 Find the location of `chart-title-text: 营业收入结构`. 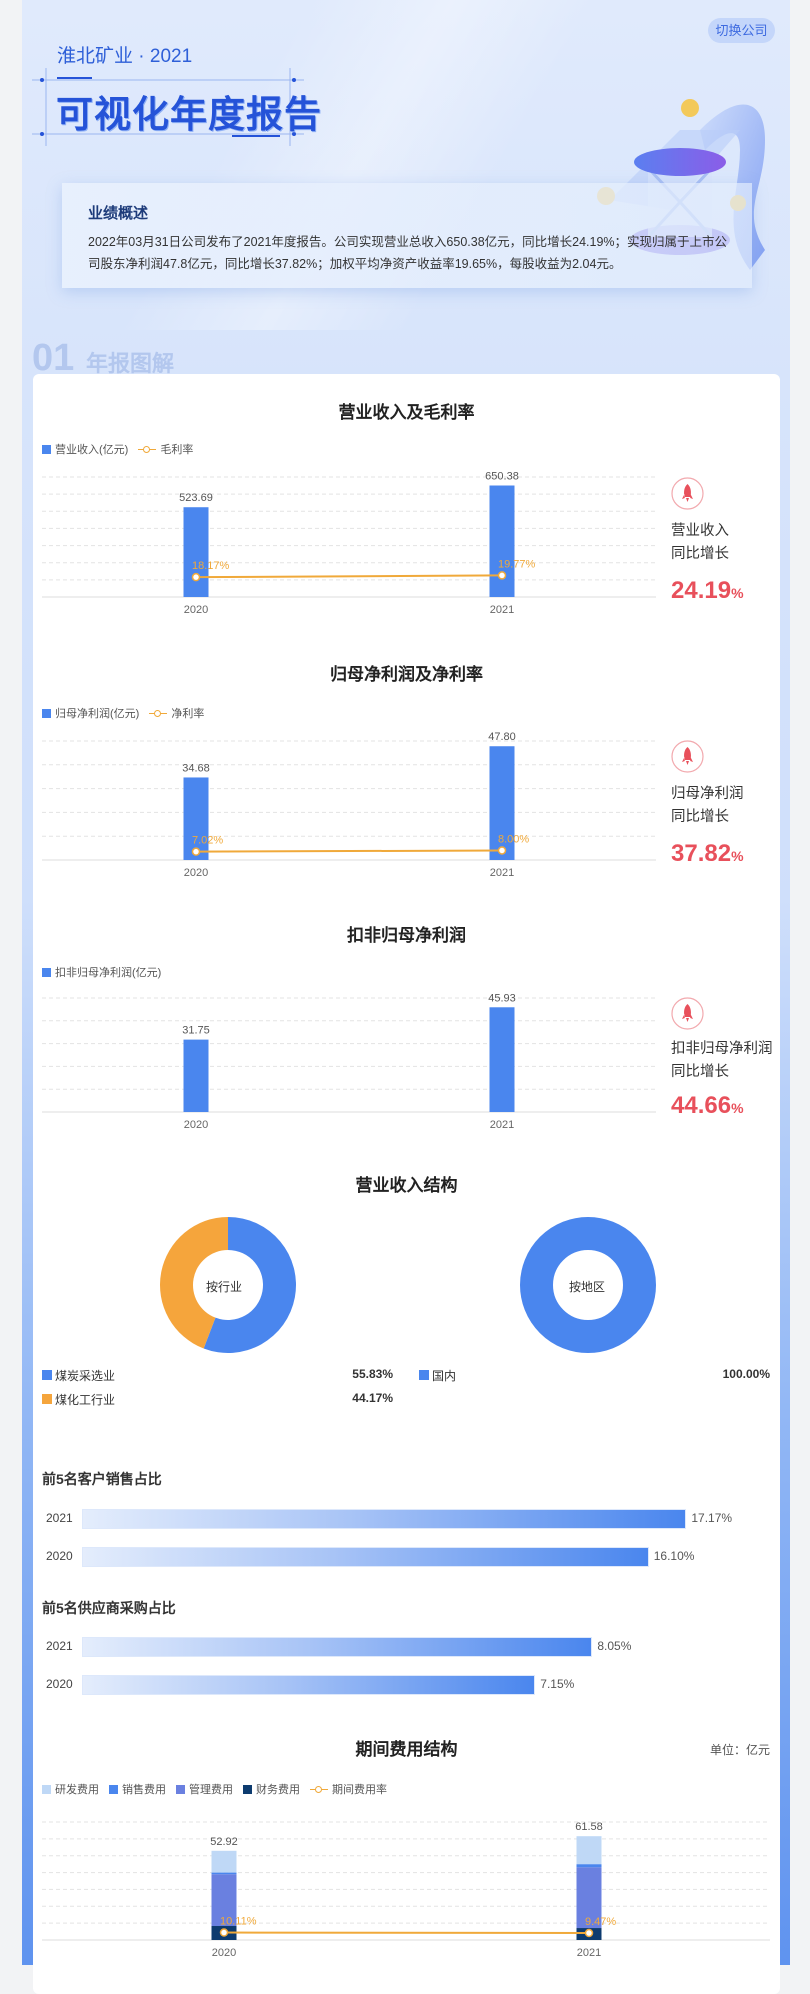

chart-title-text: 营业收入结构 is located at coordinates (407, 1185).